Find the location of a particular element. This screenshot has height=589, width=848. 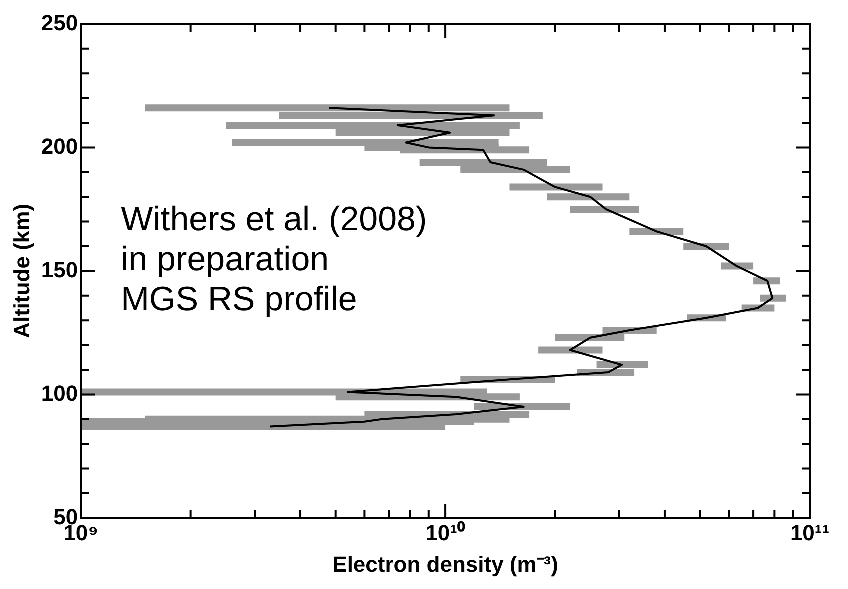

x-tick-label: 10¹¹ is located at coordinates (810, 533).